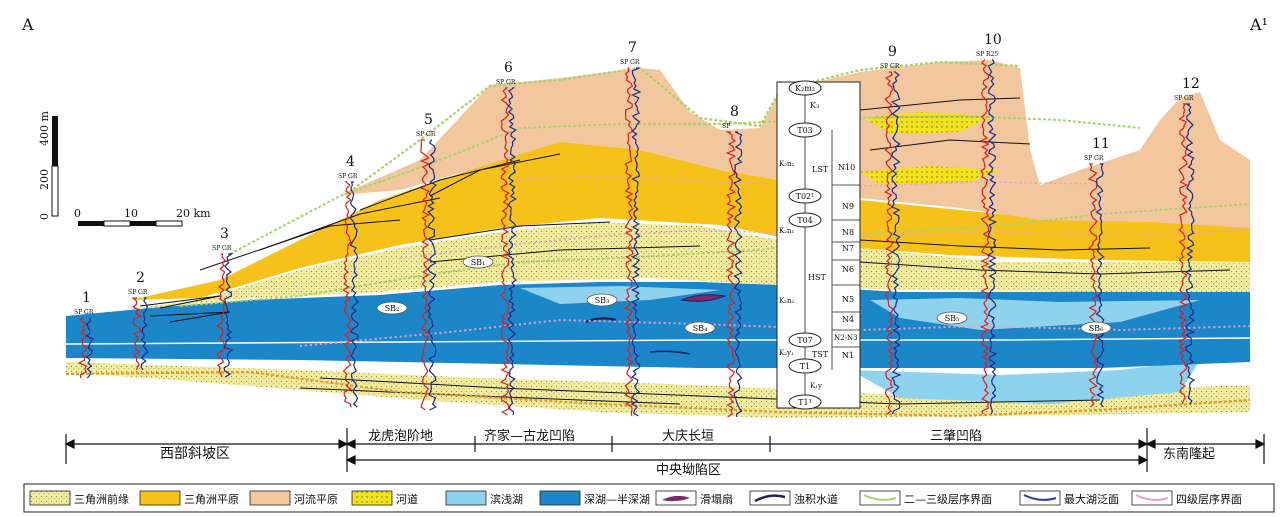  I want to click on legend-item: 三角洲前缘, so click(79, 498).